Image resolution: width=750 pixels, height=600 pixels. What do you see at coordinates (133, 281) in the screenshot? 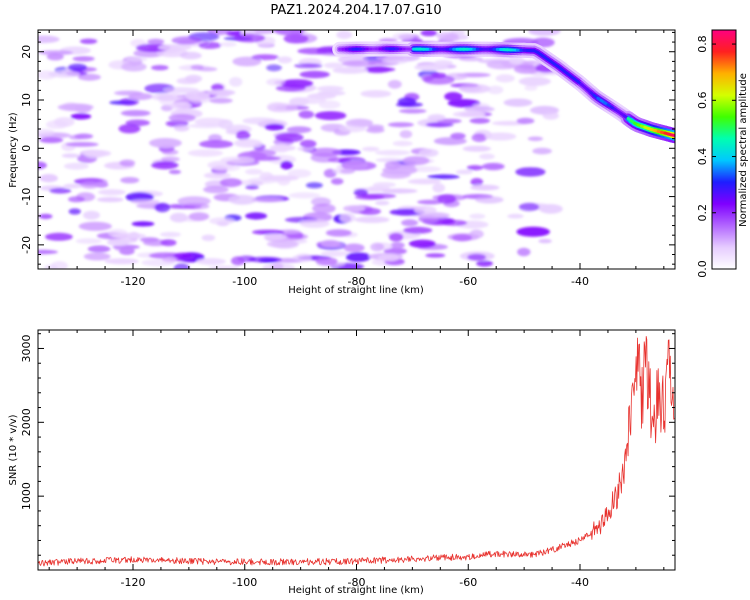
I see `spectrogram-x-tick-label: -120` at bounding box center [133, 281].